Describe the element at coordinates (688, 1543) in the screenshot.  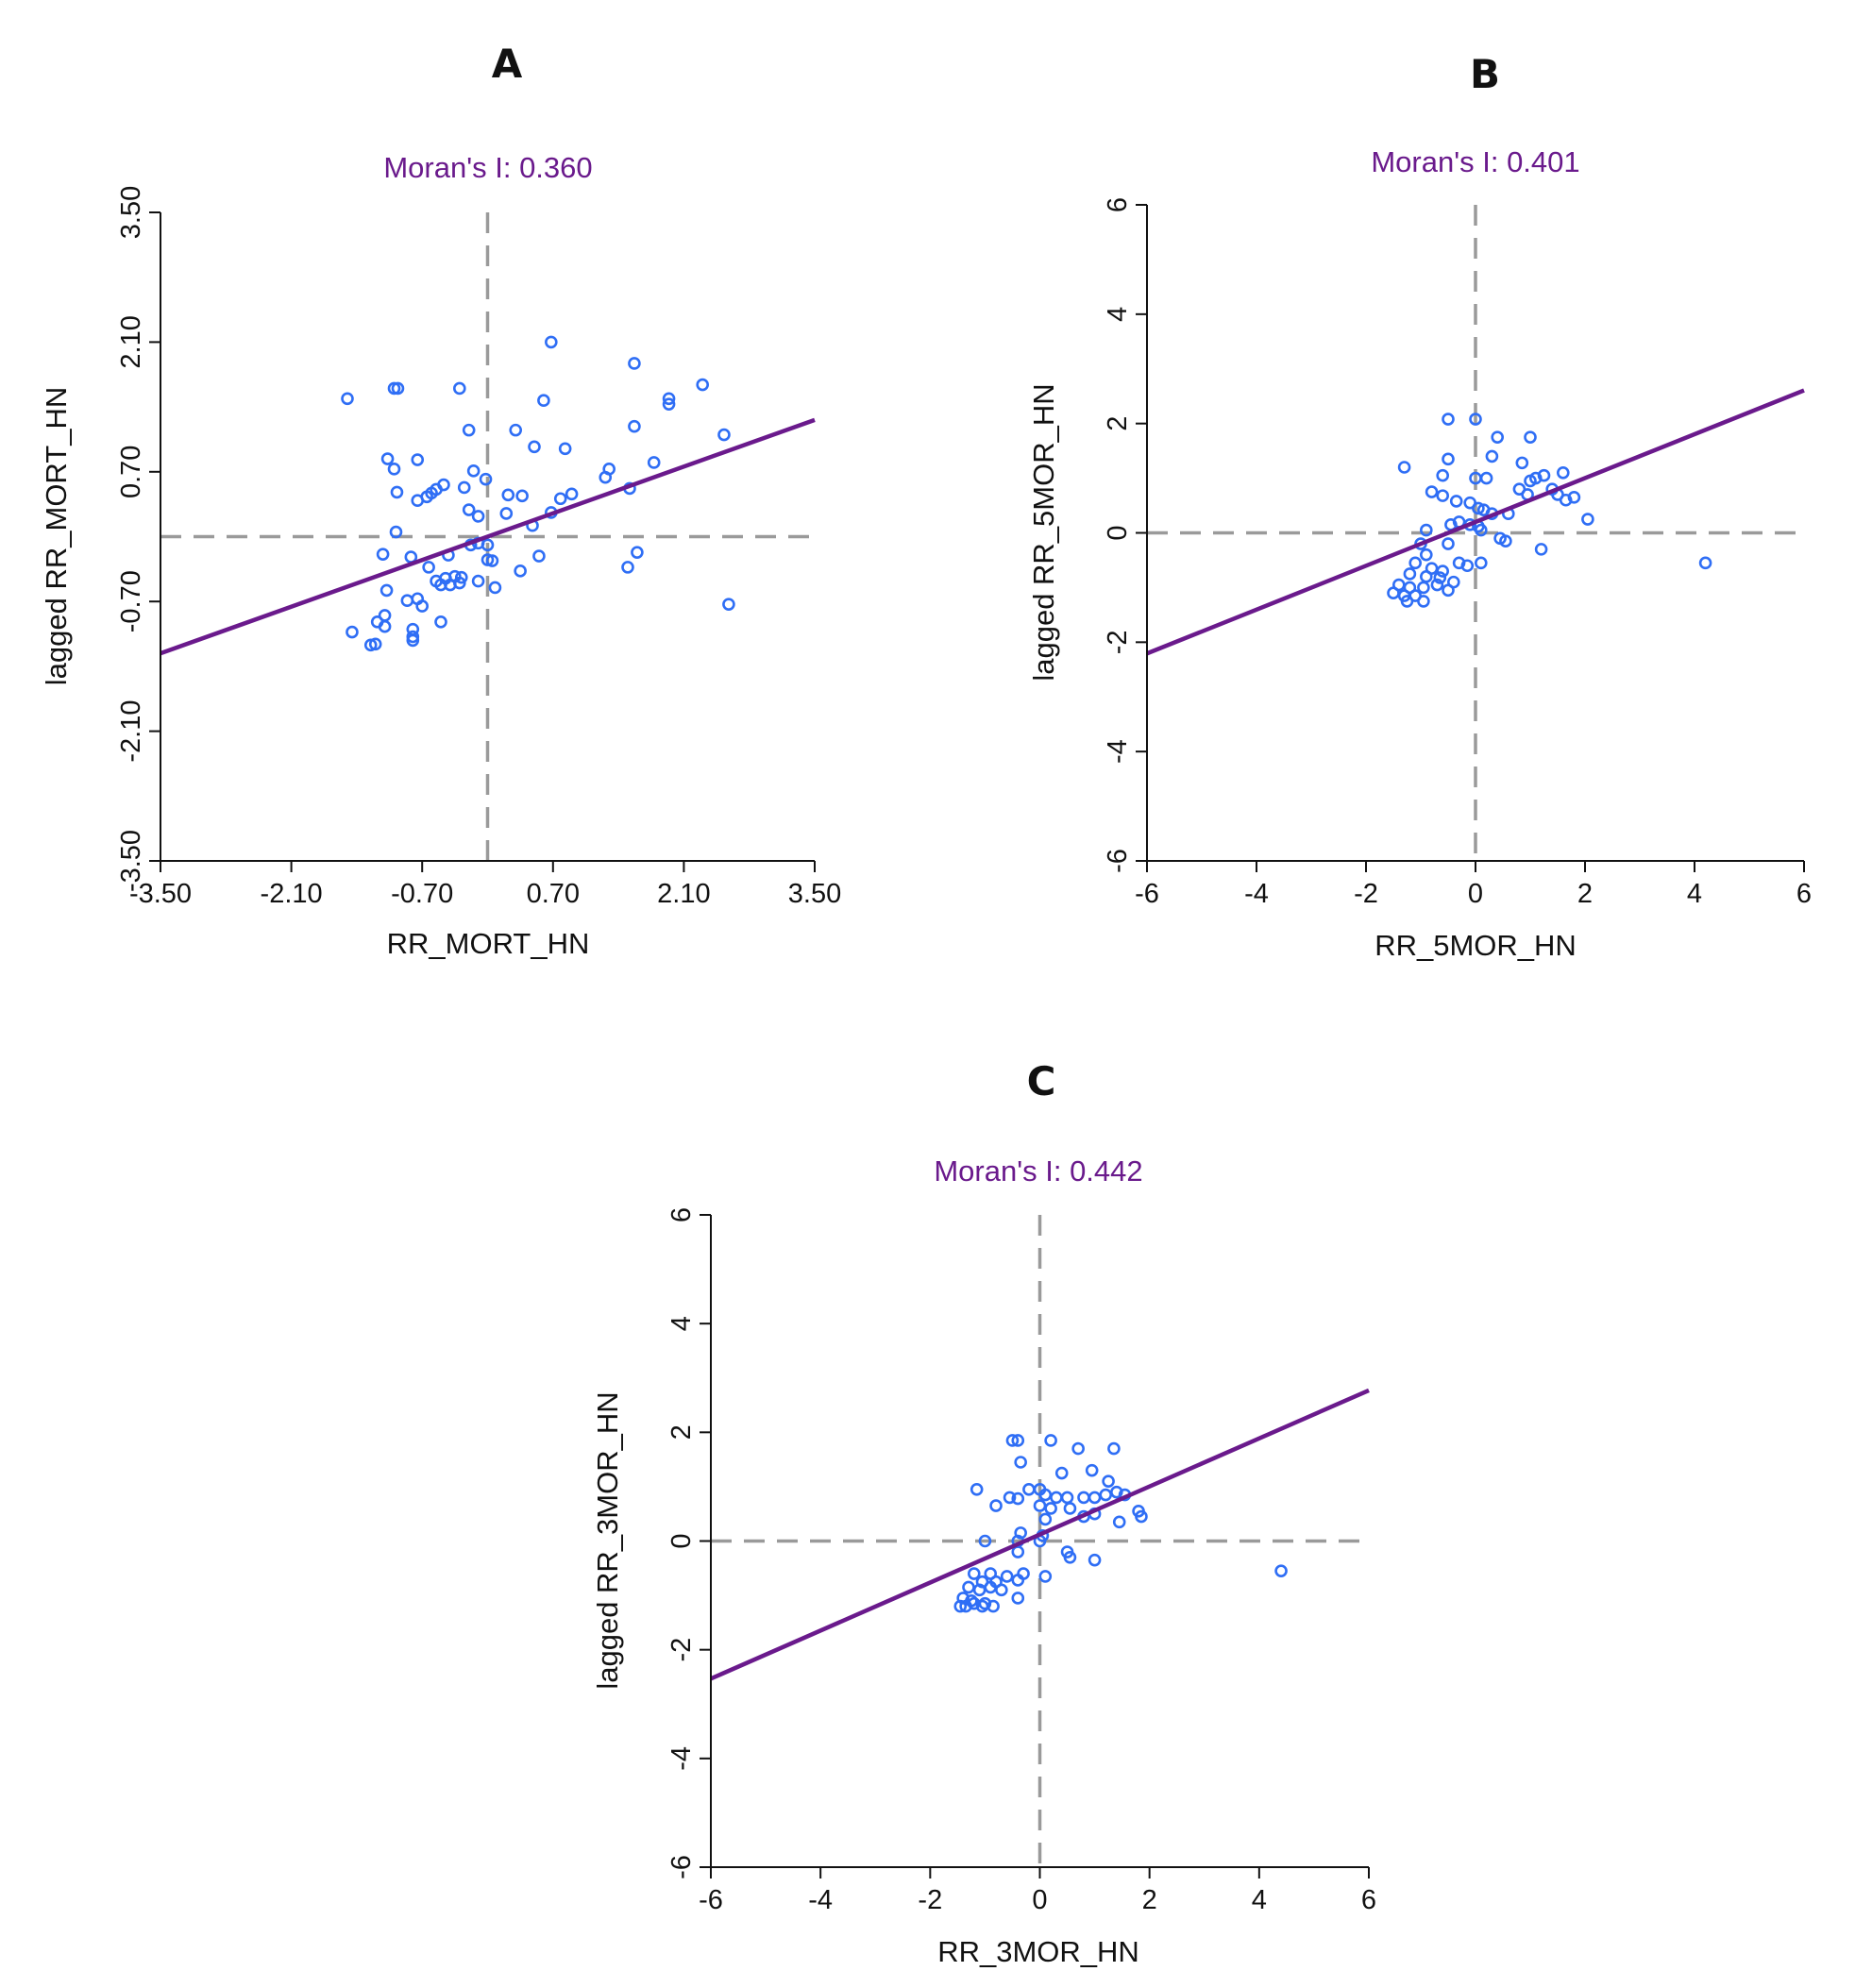
I see `panel-c-y-ticks: -6 -4 -2 0 2 4 6` at that location.